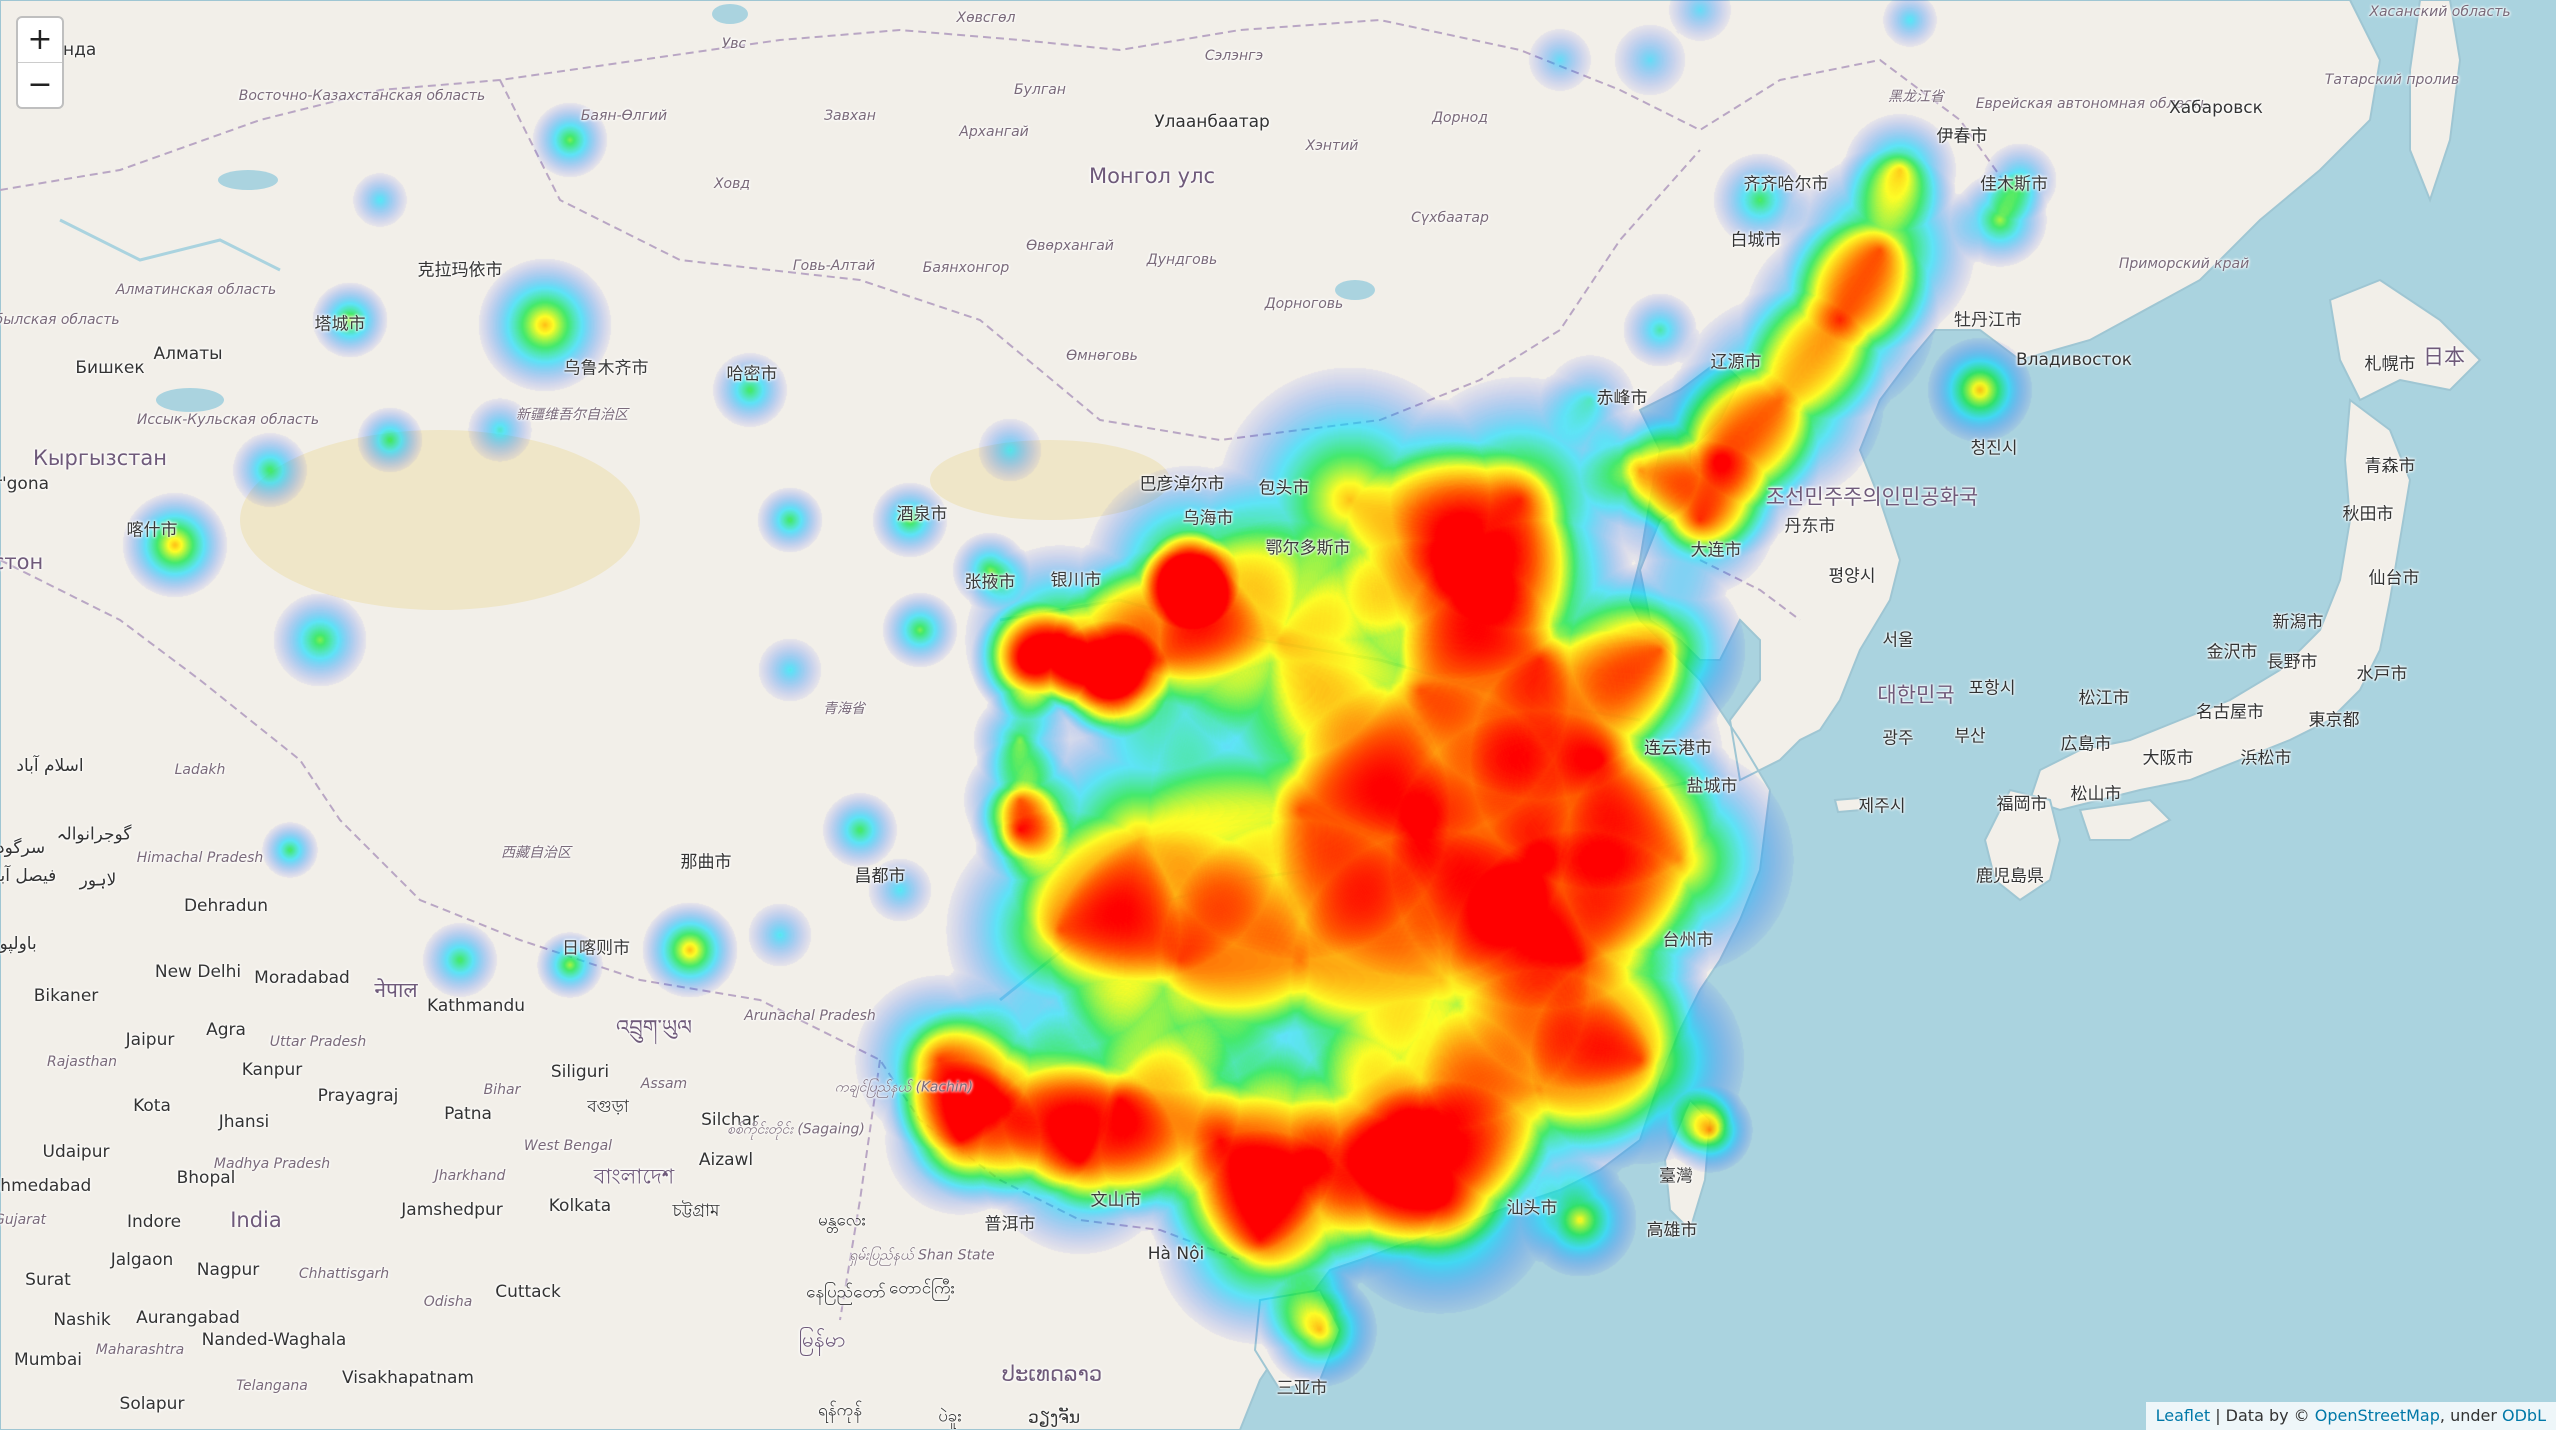 The width and height of the screenshot is (2556, 1430). What do you see at coordinates (40, 39) in the screenshot?
I see `zoom-in-button: +` at bounding box center [40, 39].